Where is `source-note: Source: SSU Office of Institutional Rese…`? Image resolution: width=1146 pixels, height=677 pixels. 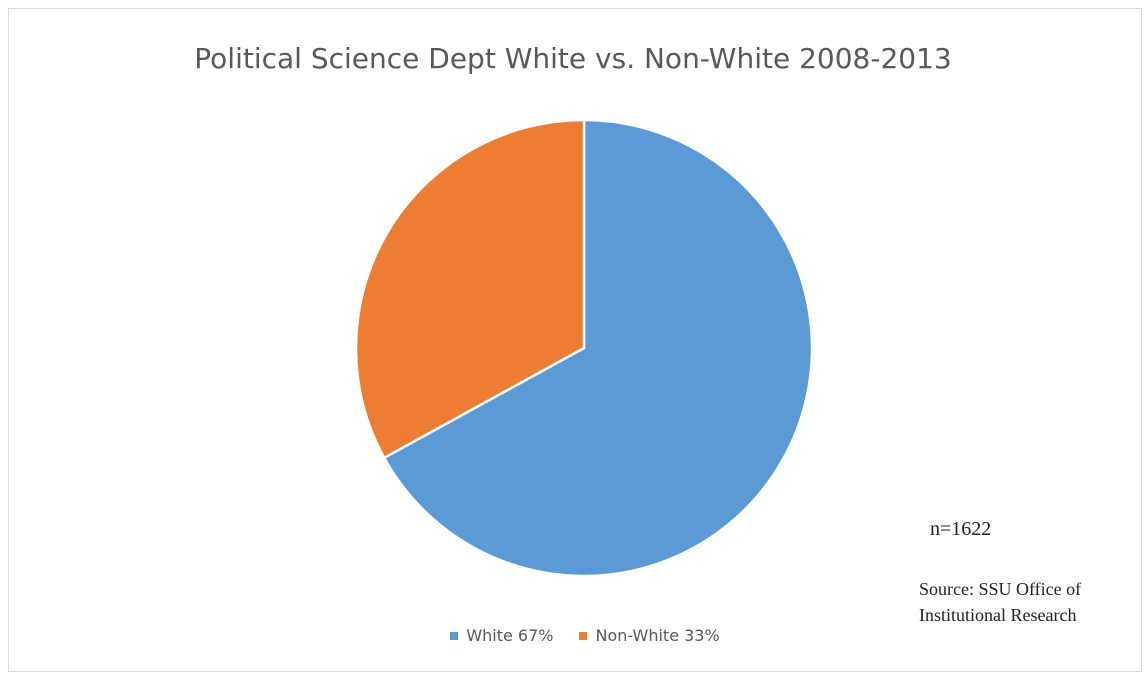
source-note: Source: SSU Office of Institutional Rese… is located at coordinates (1000, 602).